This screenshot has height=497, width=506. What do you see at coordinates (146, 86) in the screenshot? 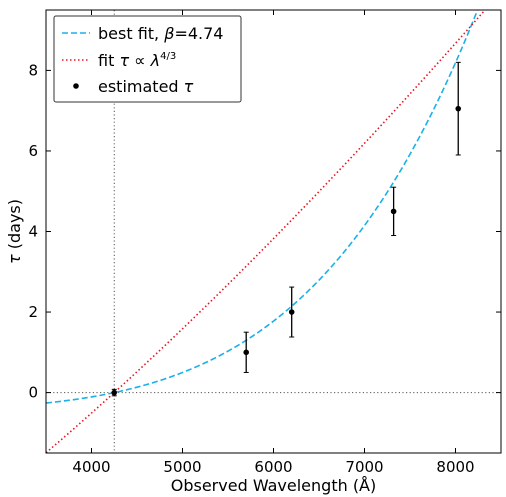
I see `legend-label-estimated: estimated τ` at bounding box center [146, 86].